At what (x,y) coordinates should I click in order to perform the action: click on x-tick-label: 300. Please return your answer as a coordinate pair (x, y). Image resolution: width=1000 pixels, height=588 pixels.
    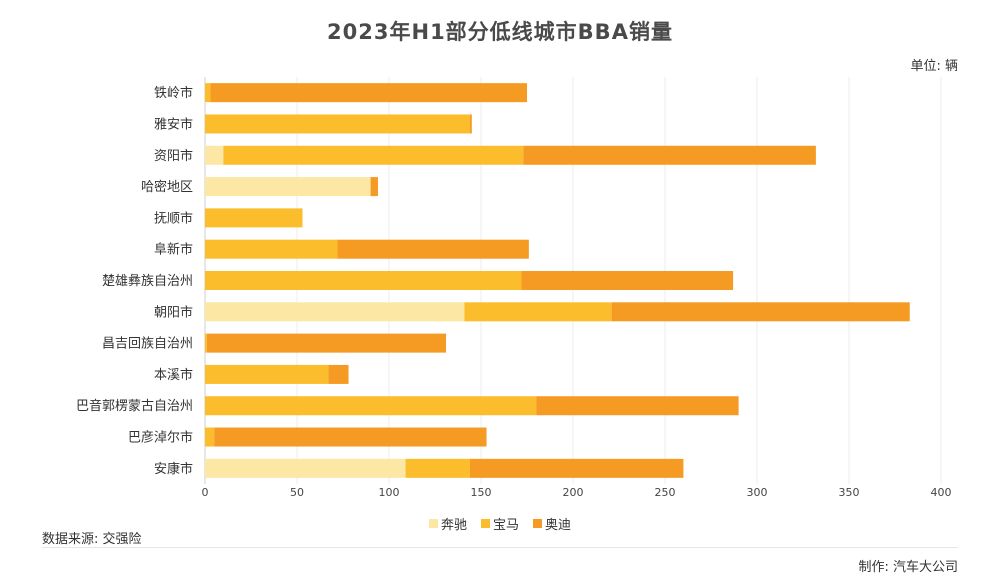
    Looking at the image, I should click on (757, 492).